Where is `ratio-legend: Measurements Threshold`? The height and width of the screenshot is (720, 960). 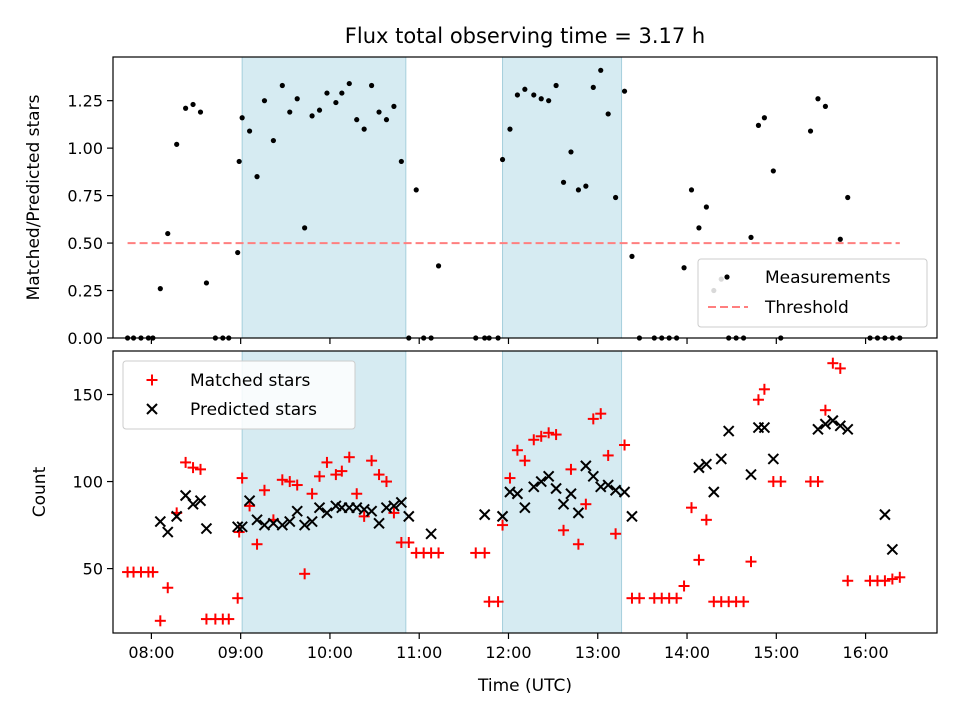 ratio-legend: Measurements Threshold is located at coordinates (812, 293).